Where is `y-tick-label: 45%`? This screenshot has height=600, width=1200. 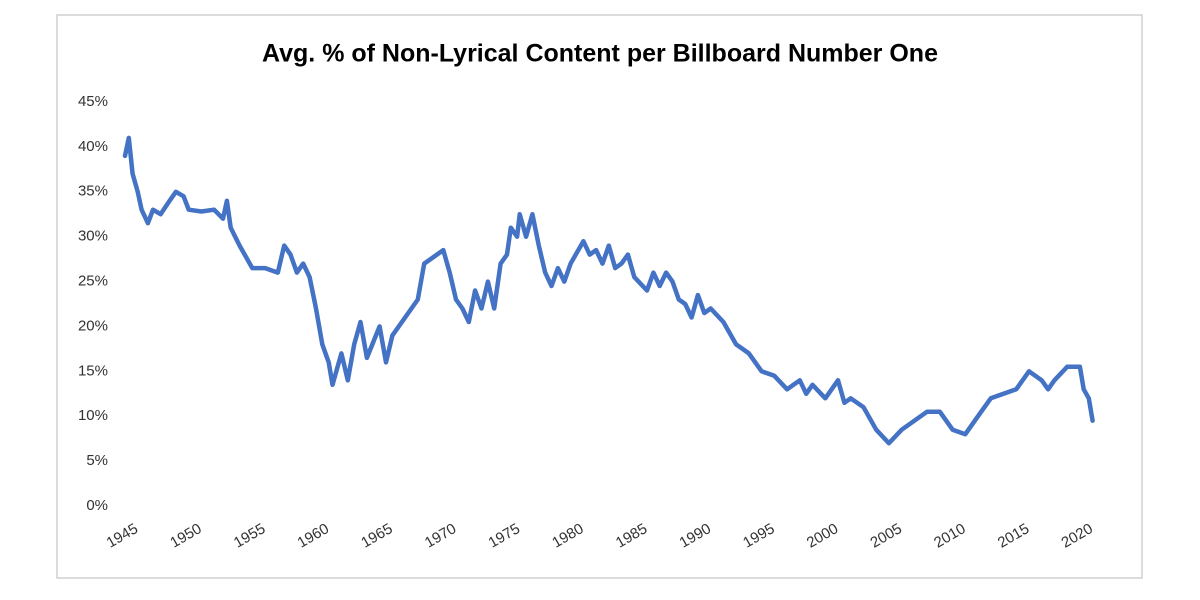
y-tick-label: 45% is located at coordinates (93, 101).